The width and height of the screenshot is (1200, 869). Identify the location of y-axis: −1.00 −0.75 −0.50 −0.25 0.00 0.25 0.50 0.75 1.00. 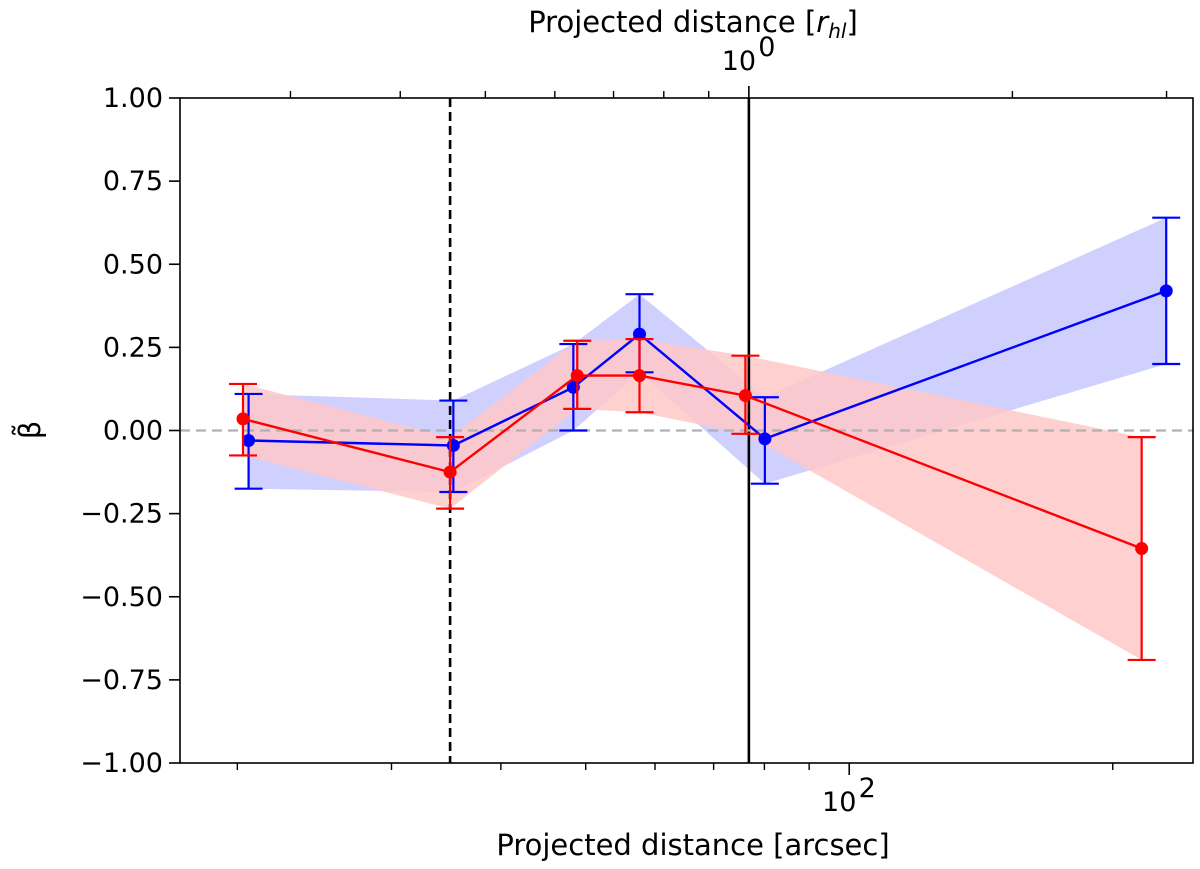
(130, 431).